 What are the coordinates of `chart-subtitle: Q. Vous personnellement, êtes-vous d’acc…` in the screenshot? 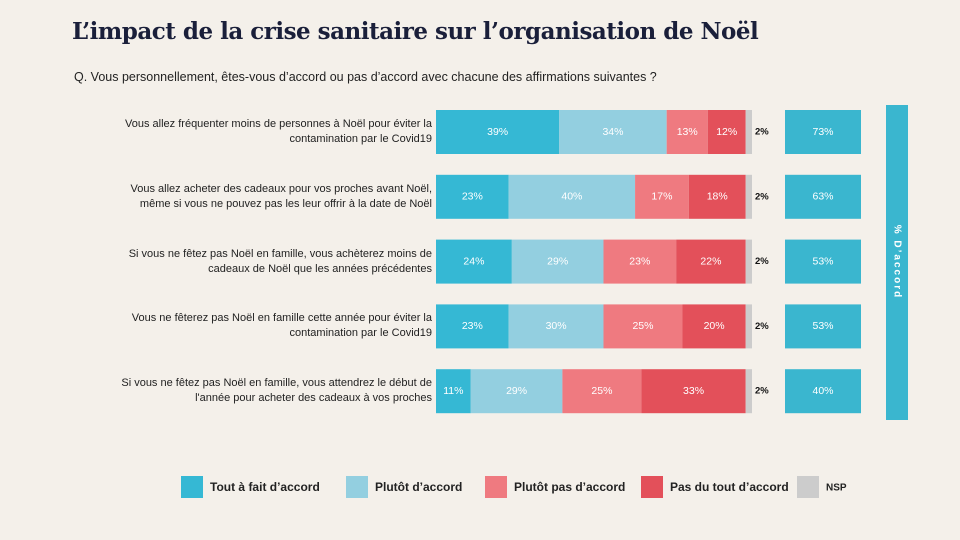 It's located at (365, 77).